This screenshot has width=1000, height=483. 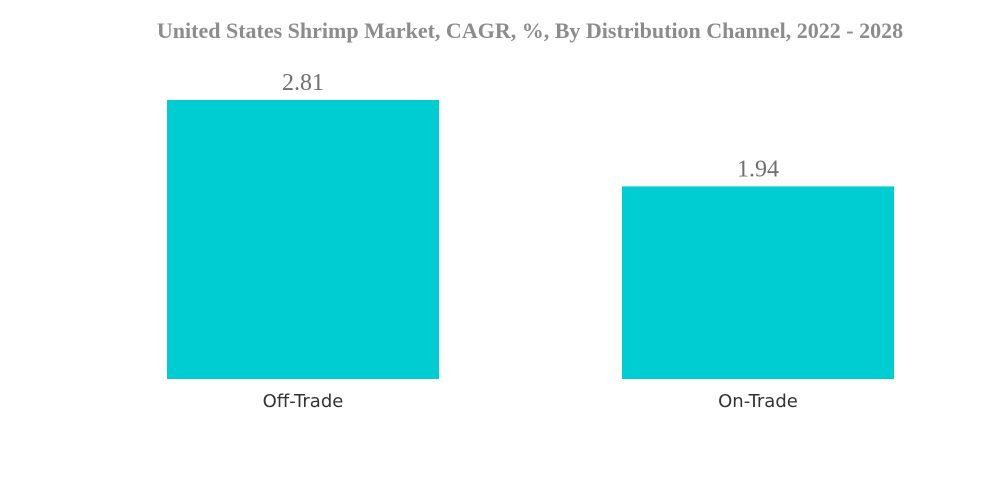 I want to click on category-label-on-trade: On-Trade, so click(x=758, y=401).